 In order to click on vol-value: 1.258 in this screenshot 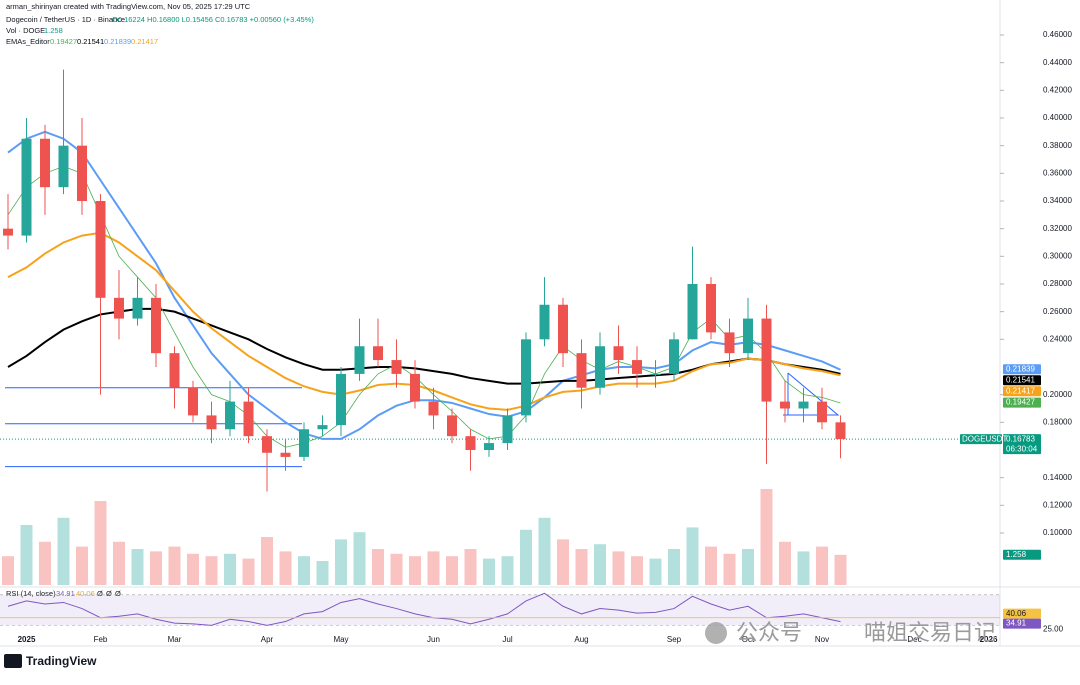, I will do `click(53, 30)`.